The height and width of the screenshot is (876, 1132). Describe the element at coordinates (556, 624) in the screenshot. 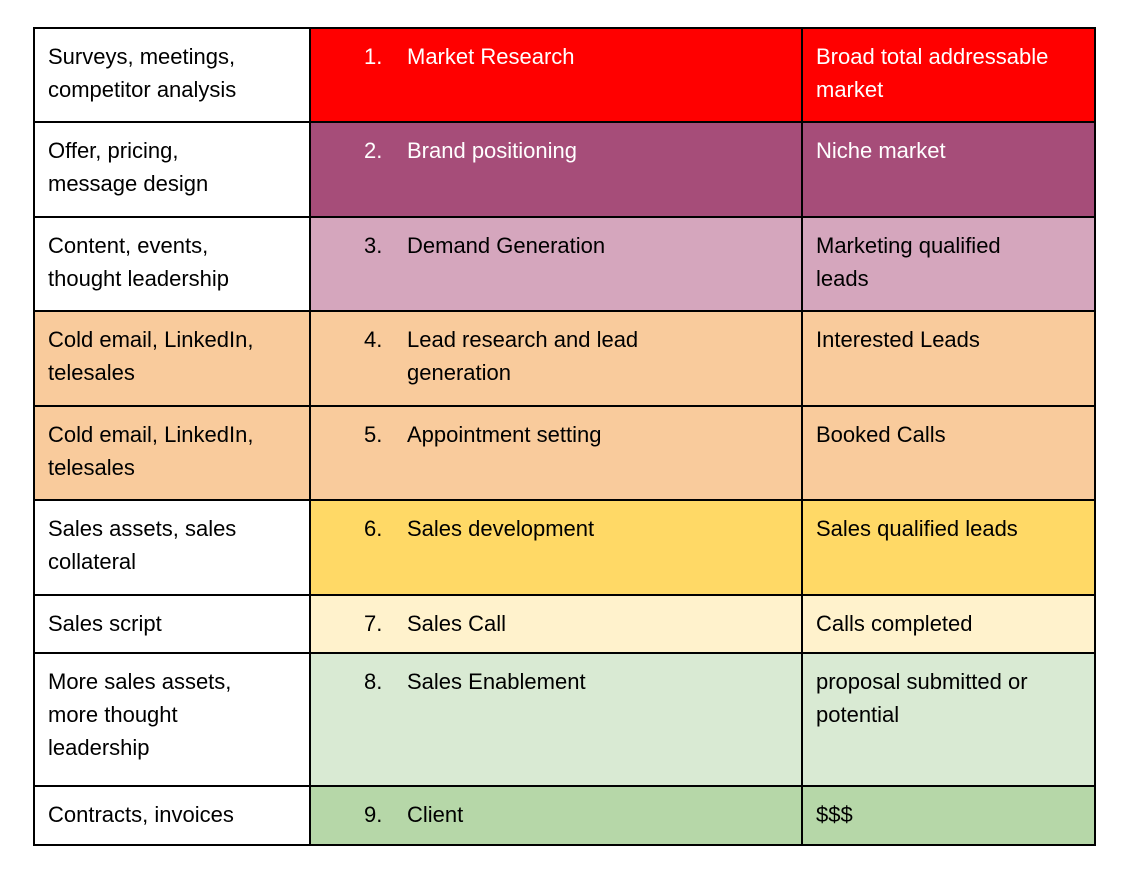

I see `stage-cell: 7. Sales Call` at that location.